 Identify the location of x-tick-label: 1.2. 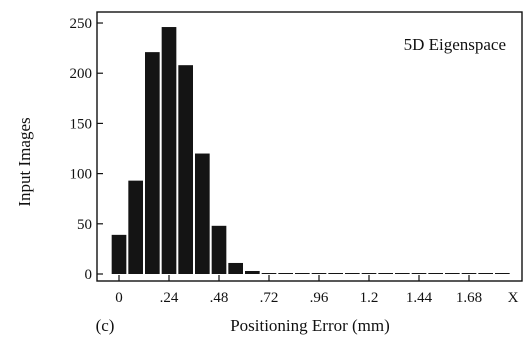
(369, 298).